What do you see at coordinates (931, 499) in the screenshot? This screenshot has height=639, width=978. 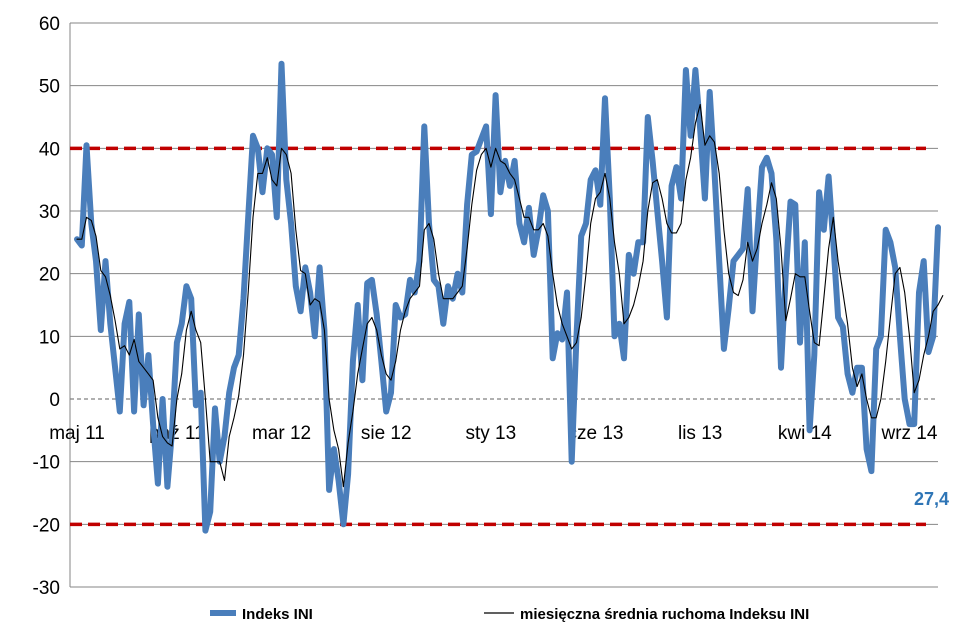 I see `last-value-label: 27,4` at bounding box center [931, 499].